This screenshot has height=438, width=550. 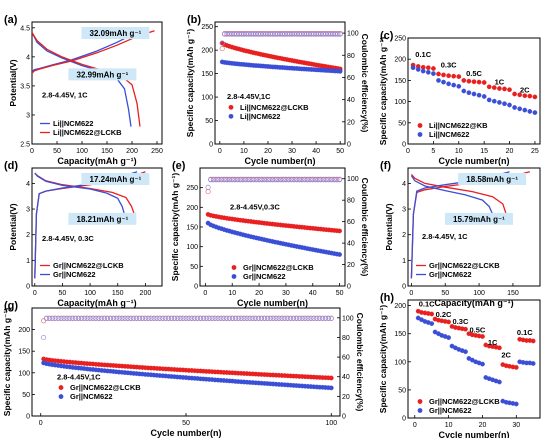 What do you see at coordinates (192, 228) in the screenshot?
I see `y-tick-label: 150` at bounding box center [192, 228].